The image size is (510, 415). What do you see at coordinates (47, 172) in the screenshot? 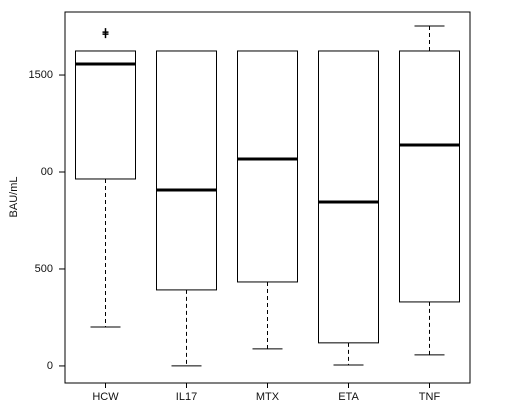
I see `y-tick-label: 00` at bounding box center [47, 172].